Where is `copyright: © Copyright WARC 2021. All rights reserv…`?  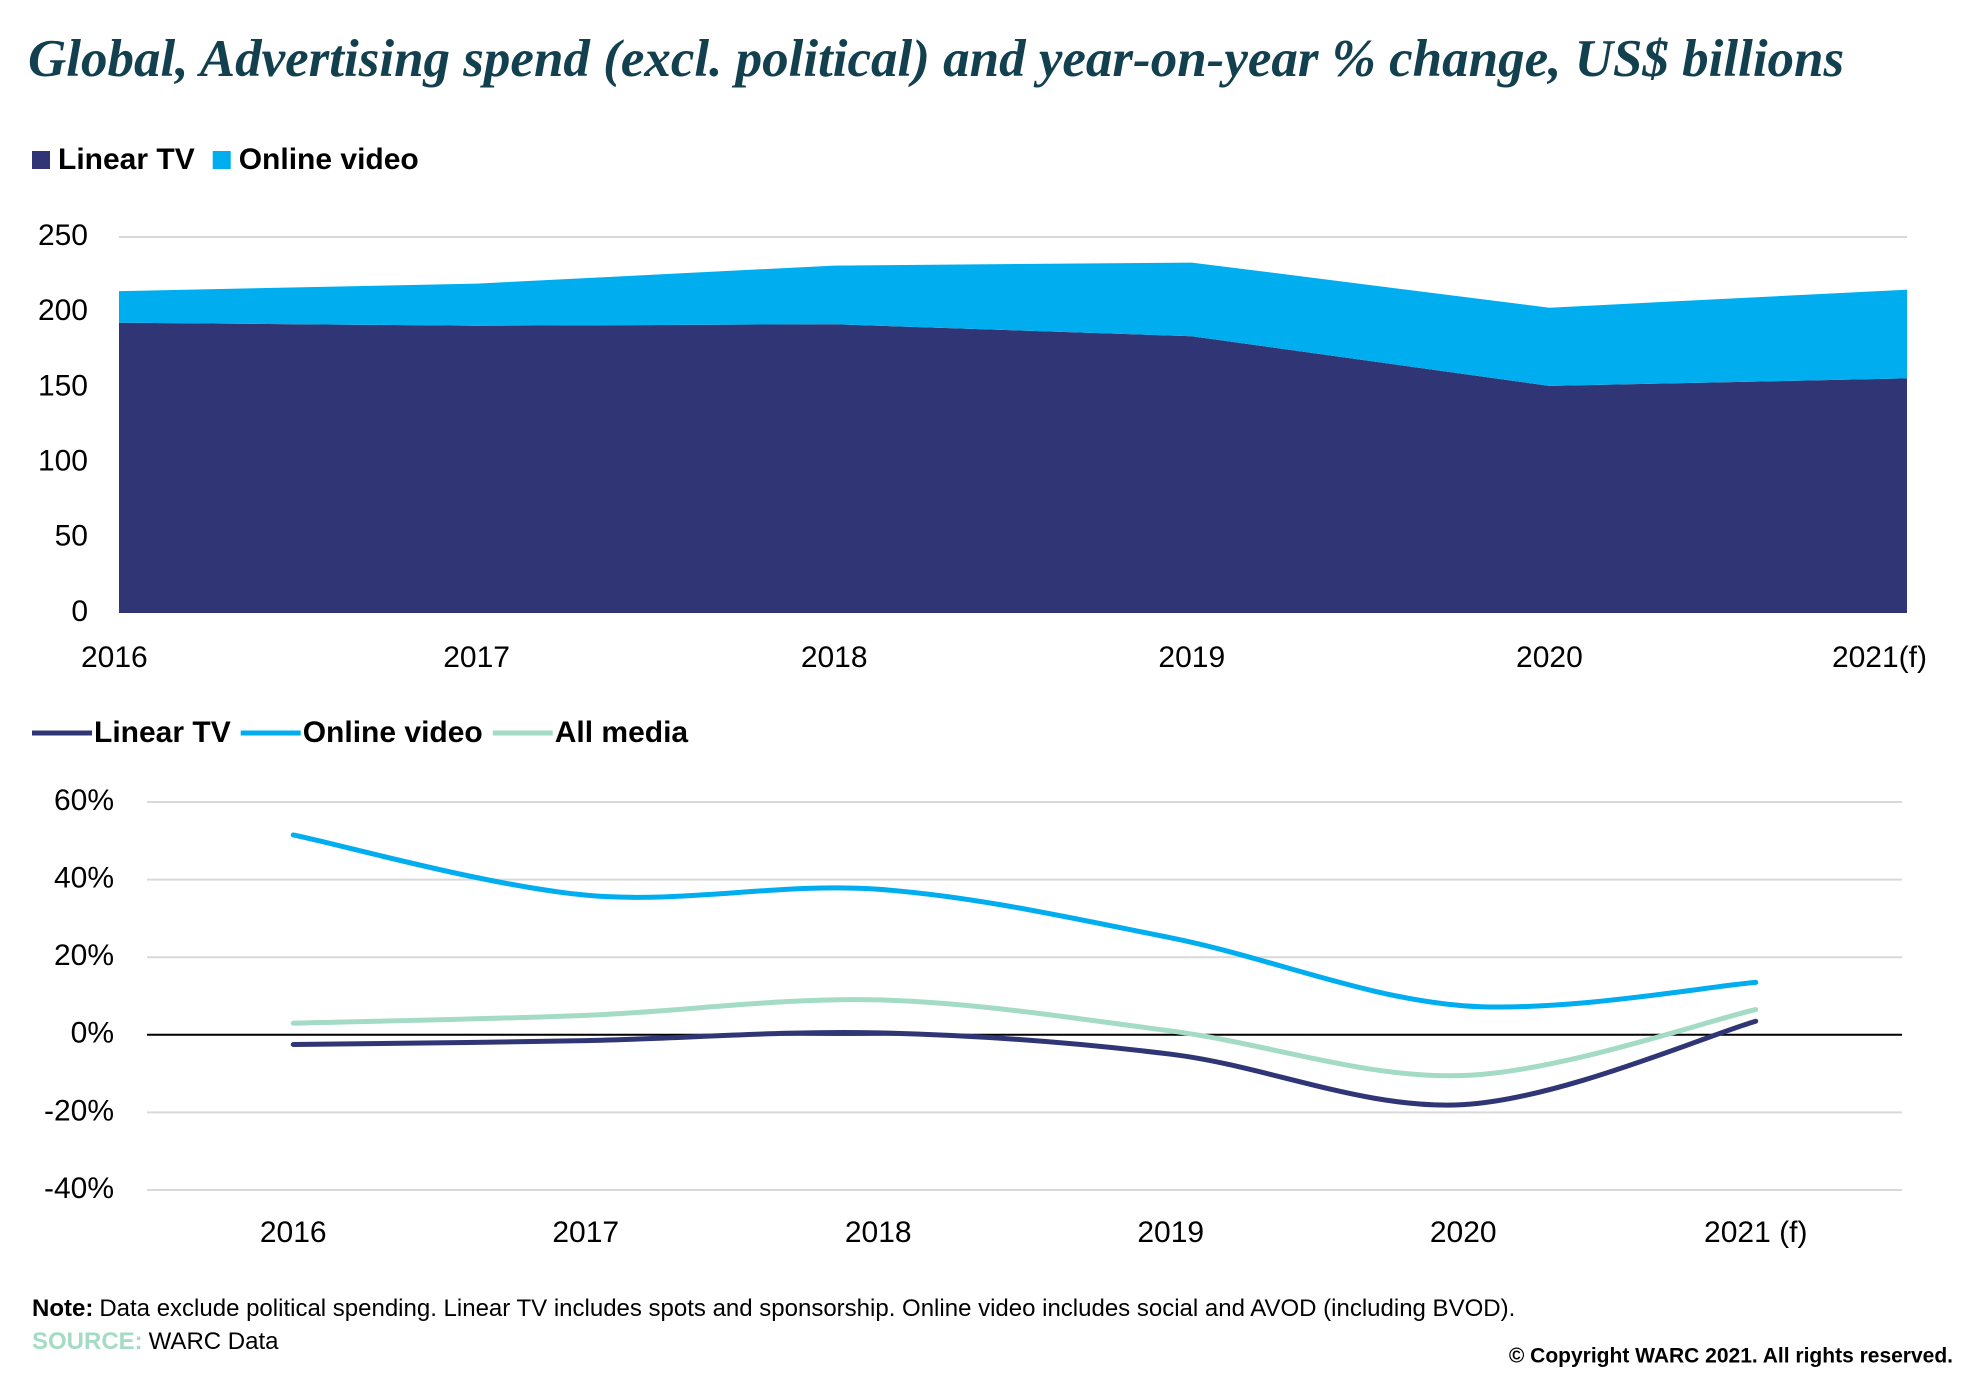 copyright: © Copyright WARC 2021. All rights reserv… is located at coordinates (1731, 1356).